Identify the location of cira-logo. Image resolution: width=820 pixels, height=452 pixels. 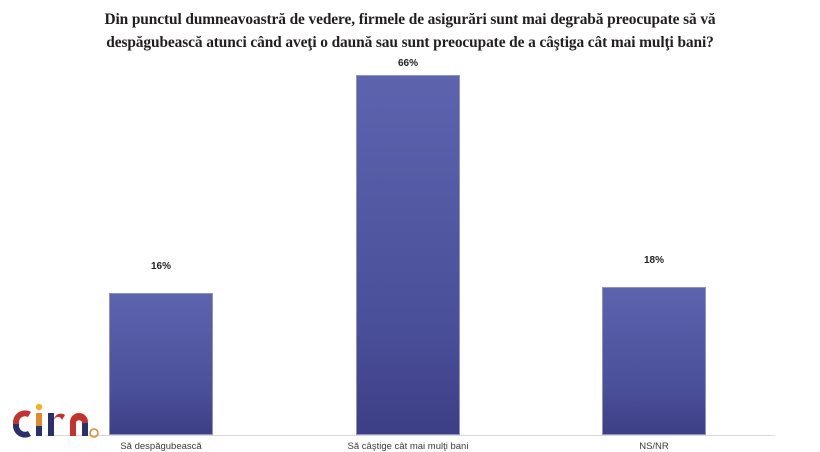
(56, 424).